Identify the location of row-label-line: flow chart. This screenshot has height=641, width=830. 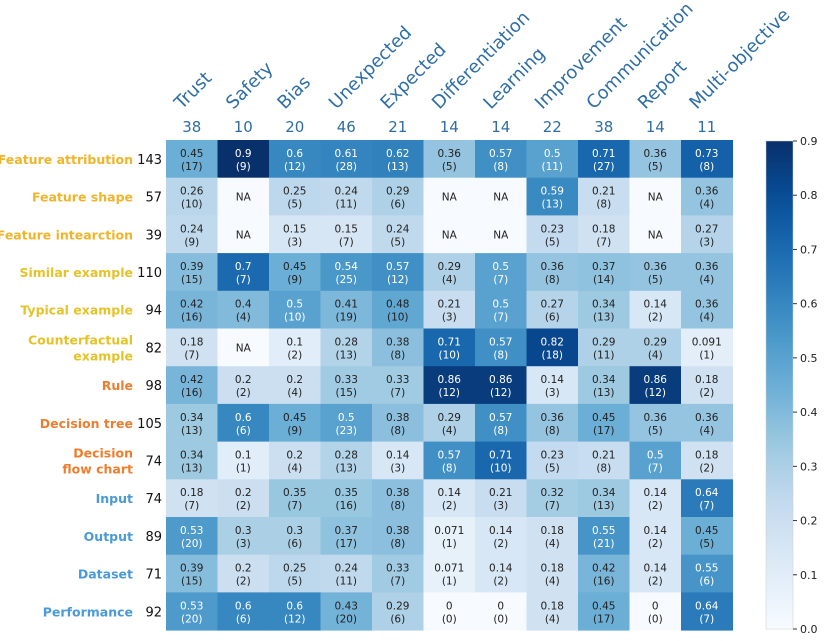
(97, 468).